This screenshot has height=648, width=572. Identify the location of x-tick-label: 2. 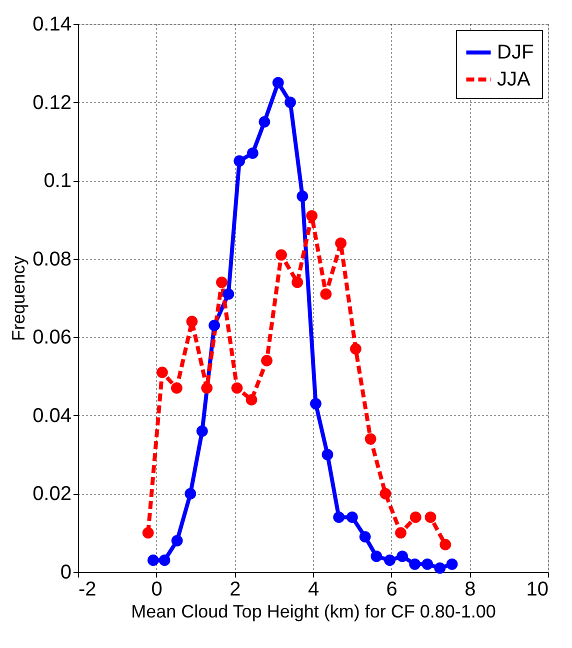
(235, 589).